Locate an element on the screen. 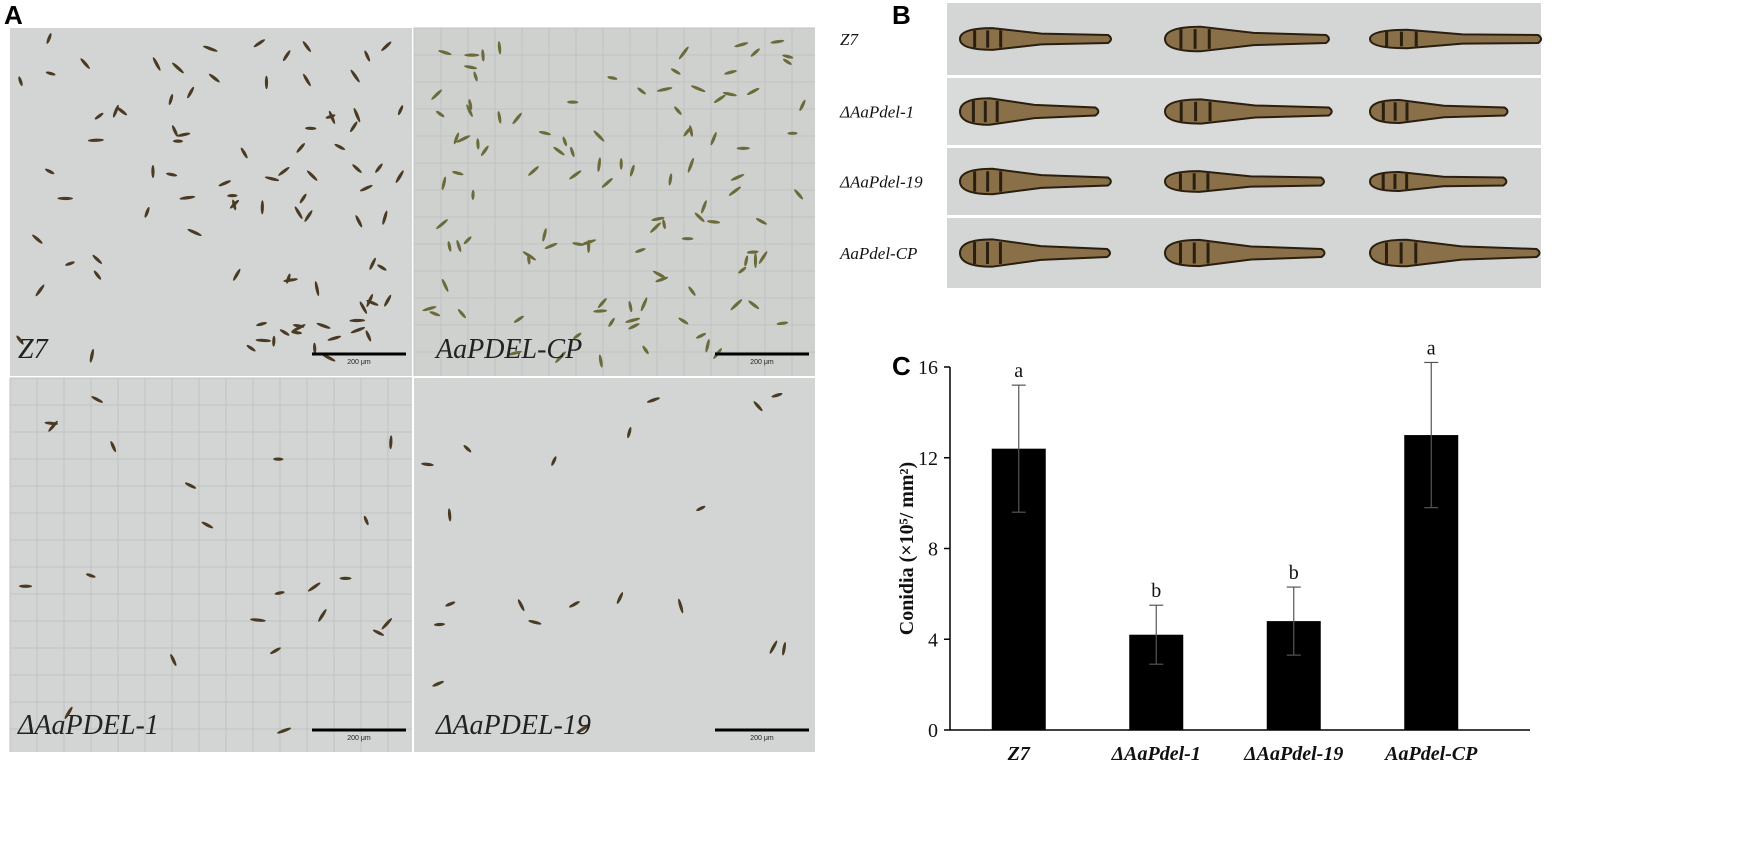  micrograph is located at coordinates (211, 565).